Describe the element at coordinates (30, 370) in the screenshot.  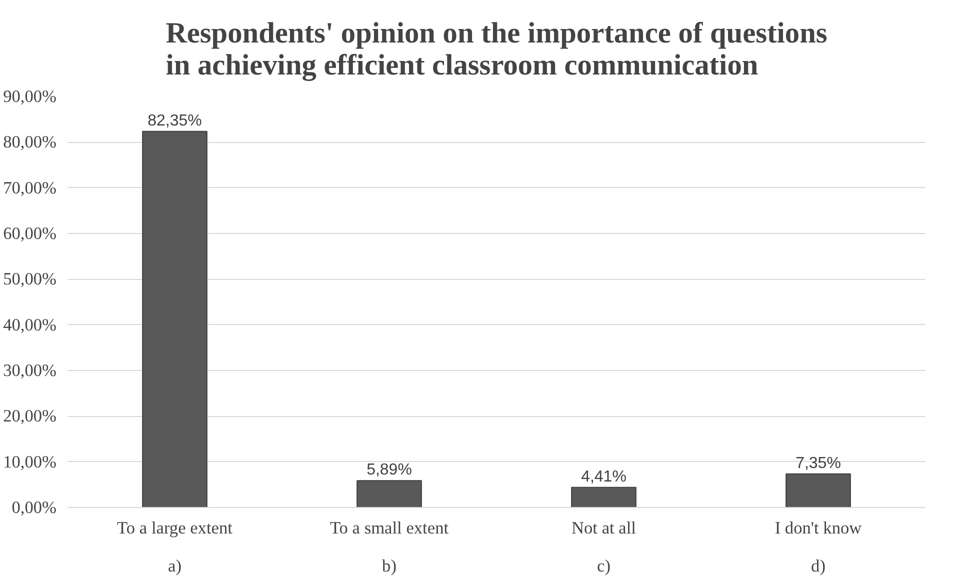
I see `y-tick-label: 30,00%` at that location.